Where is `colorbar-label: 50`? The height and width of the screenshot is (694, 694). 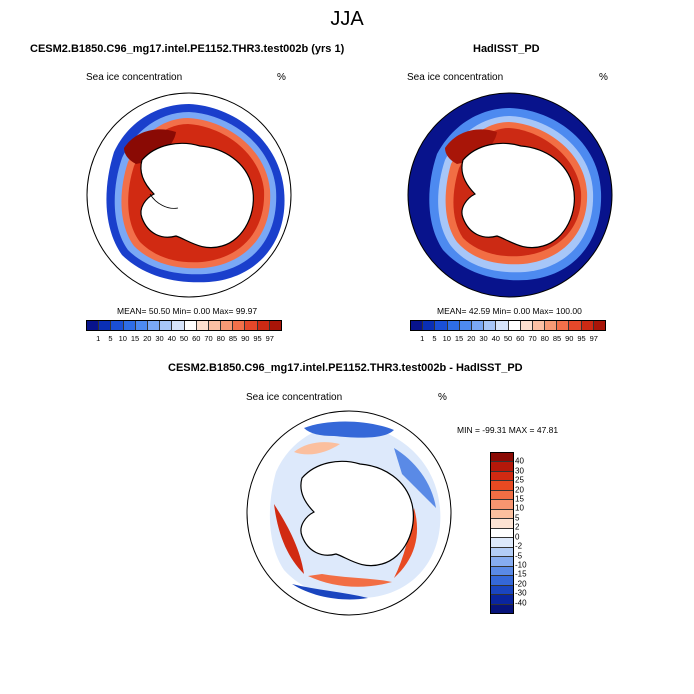 colorbar-label: 50 is located at coordinates (184, 338).